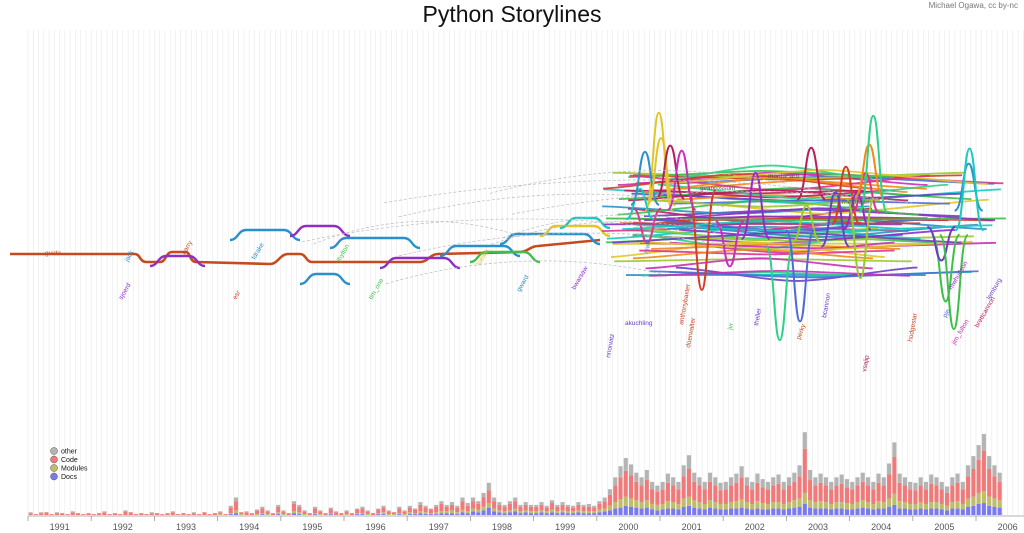  Describe the element at coordinates (647, 246) in the screenshot. I see `developer-name-label: mwh` at that location.